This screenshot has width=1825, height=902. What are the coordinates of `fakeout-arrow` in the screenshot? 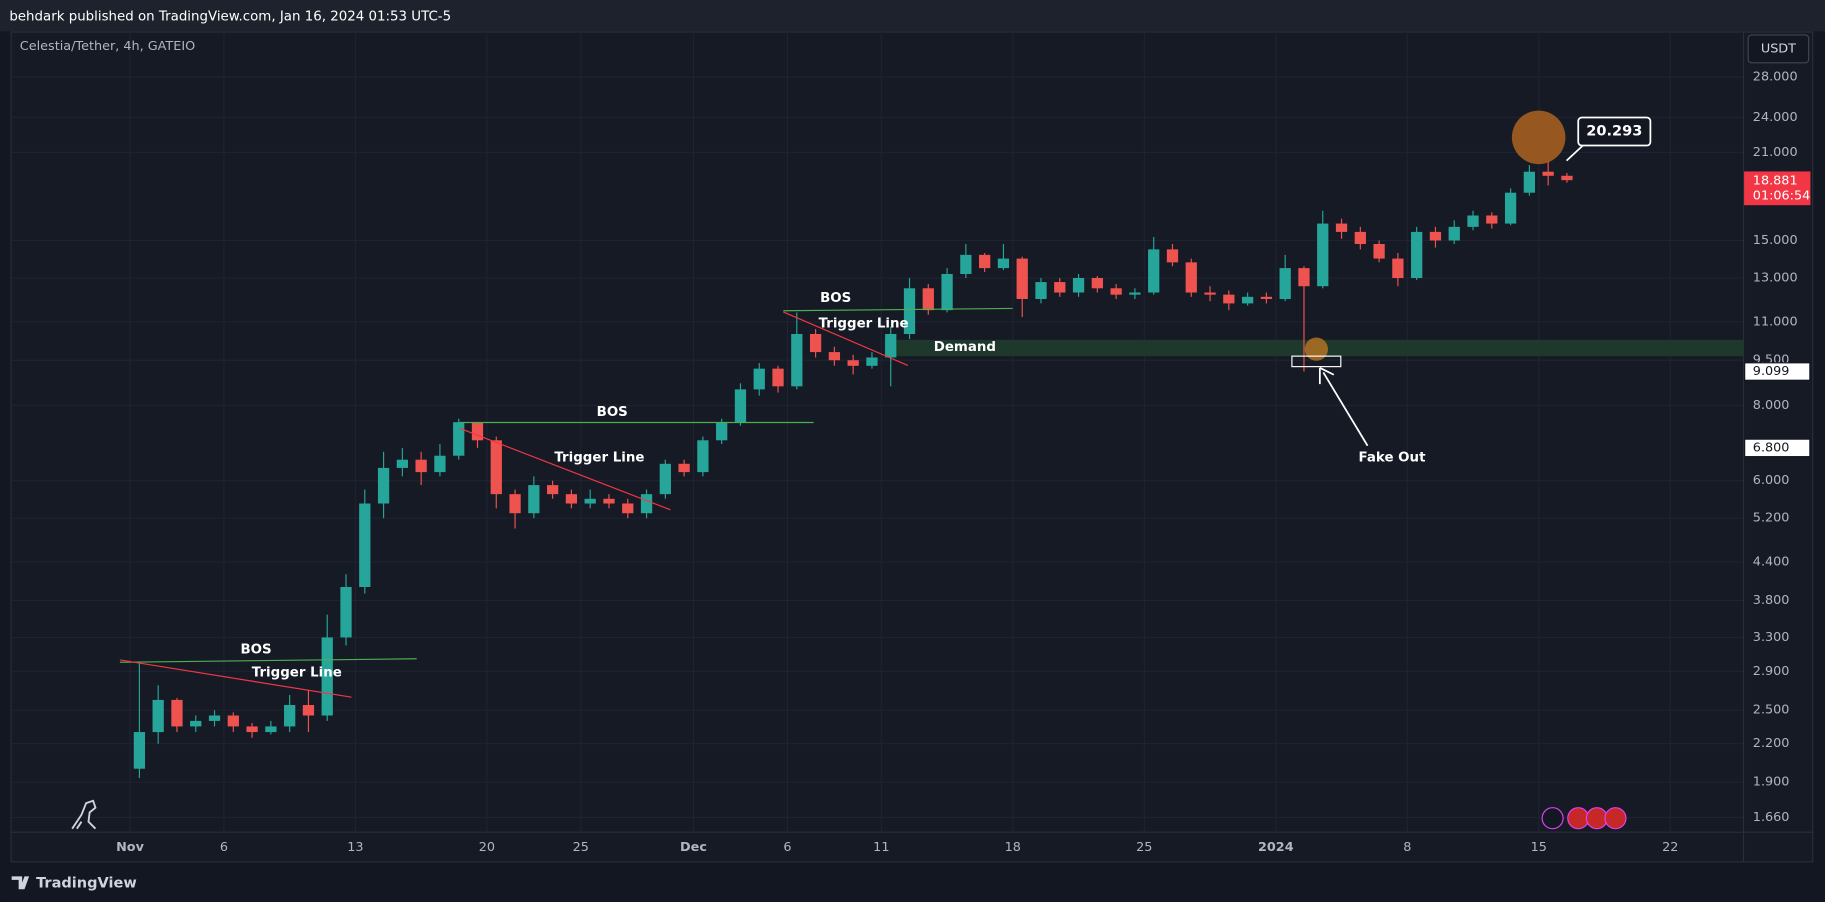 It's located at (1345, 409).